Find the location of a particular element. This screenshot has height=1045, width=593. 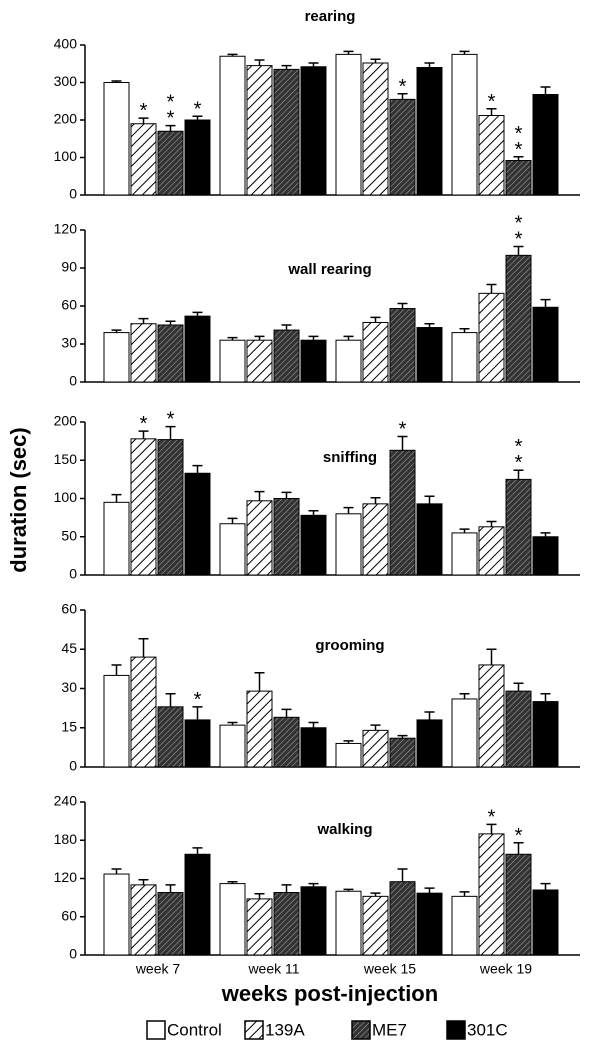

x-tick-label: week 11 is located at coordinates (273, 969).